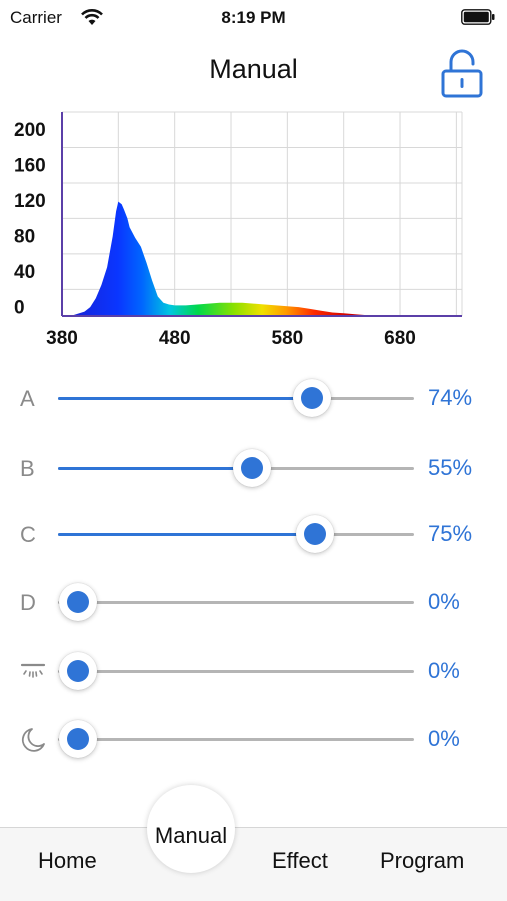 The height and width of the screenshot is (901, 507). Describe the element at coordinates (288, 338) in the screenshot. I see `x-tick-label: 580` at that location.